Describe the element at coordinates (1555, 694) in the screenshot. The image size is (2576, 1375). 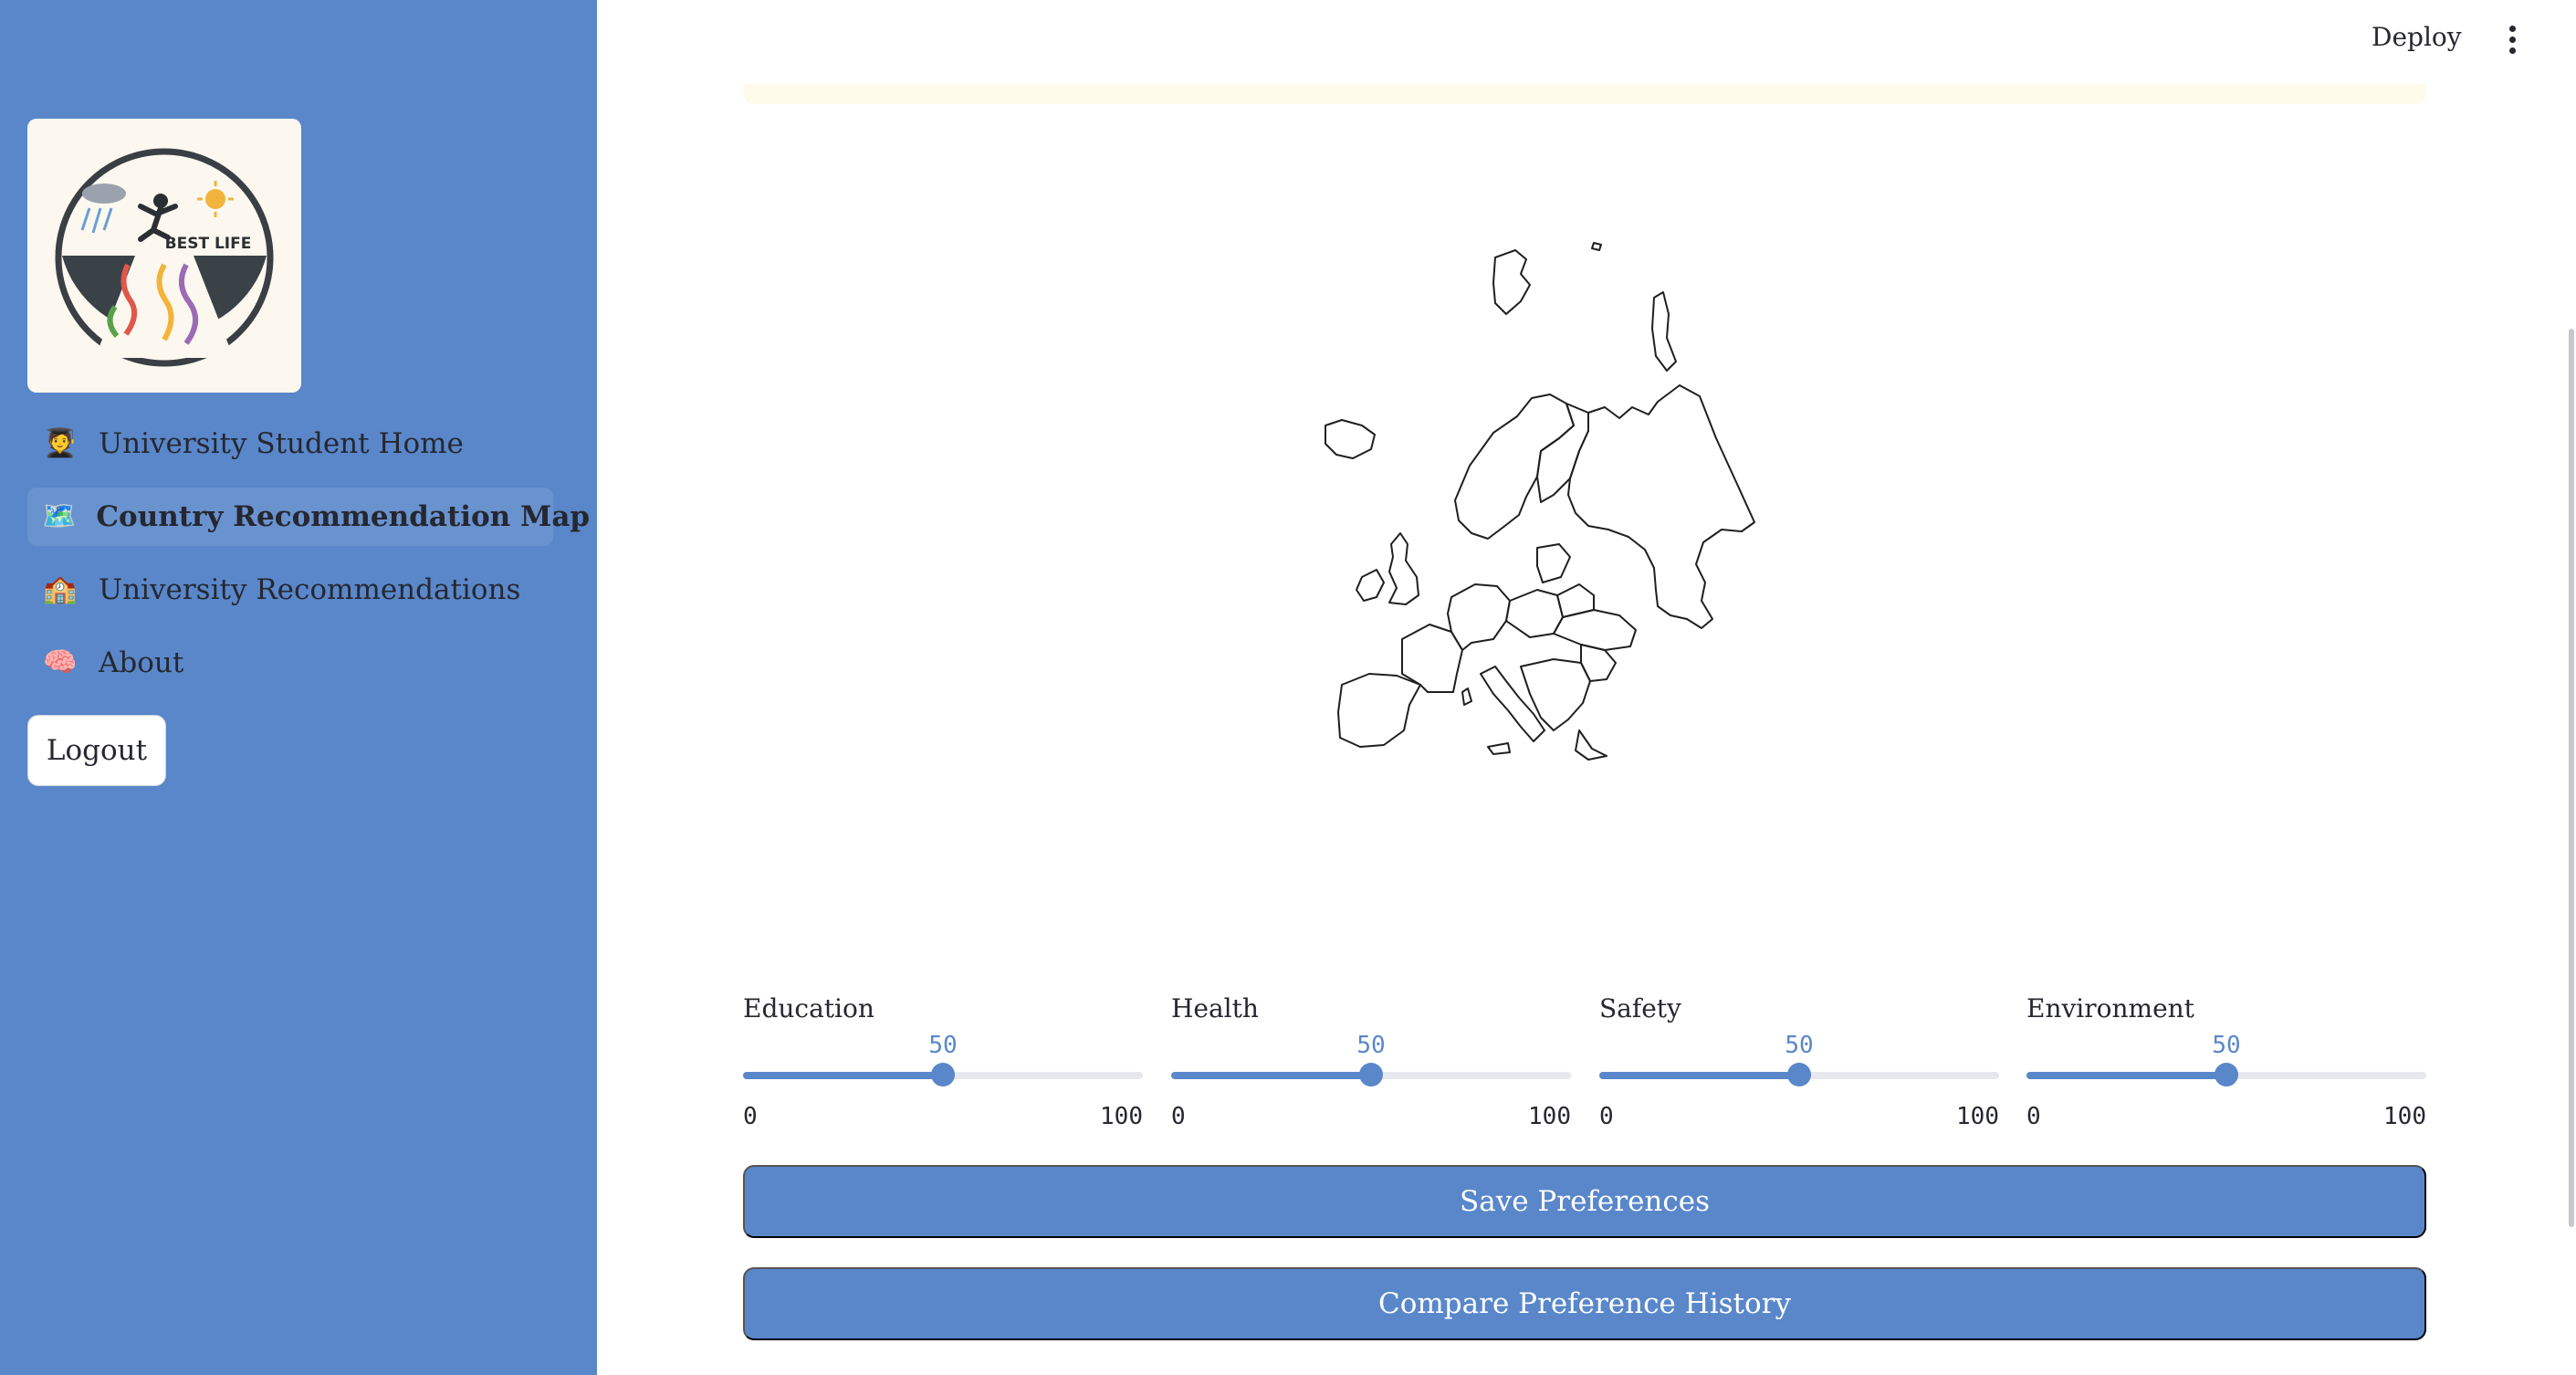
I see `balkans-shape` at that location.